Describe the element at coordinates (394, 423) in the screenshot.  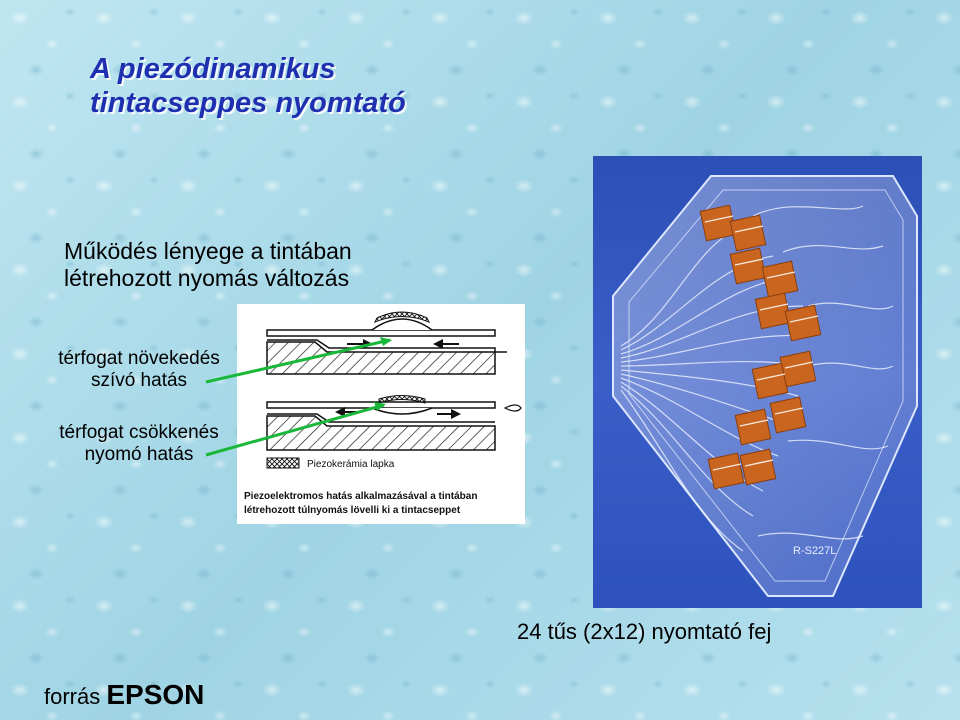
I see `lower-chamber` at that location.